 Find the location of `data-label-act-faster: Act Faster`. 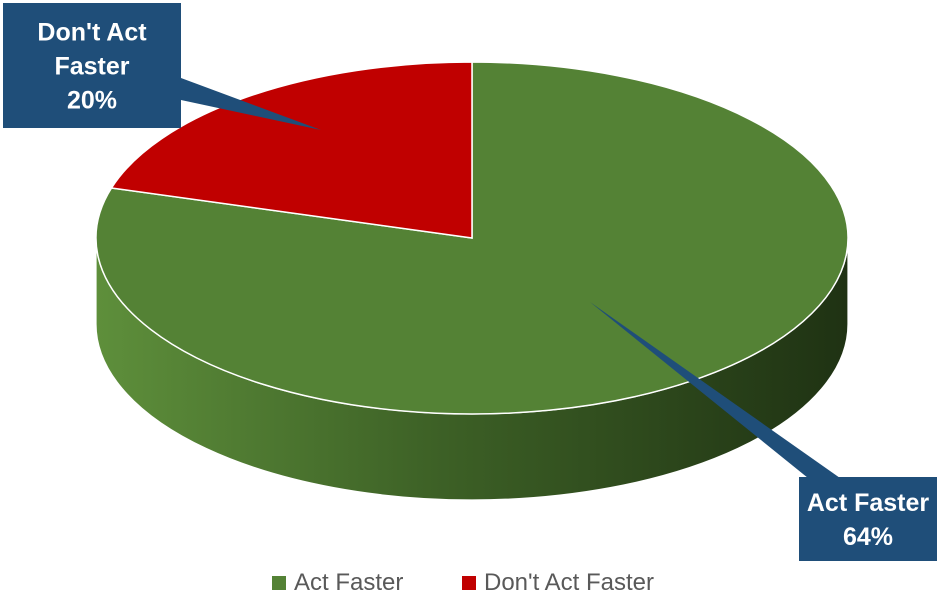

data-label-act-faster: Act Faster is located at coordinates (868, 503).